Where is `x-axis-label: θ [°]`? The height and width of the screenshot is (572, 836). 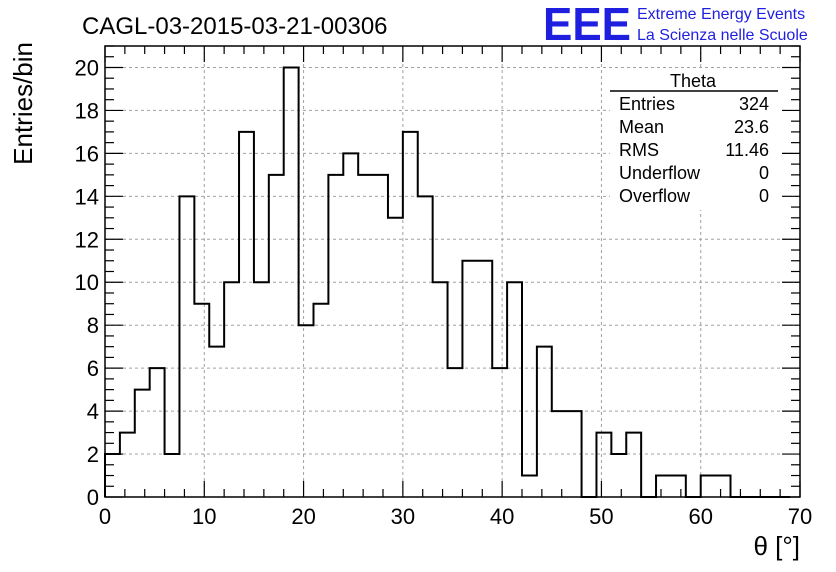
x-axis-label: θ [°] is located at coordinates (776, 546).